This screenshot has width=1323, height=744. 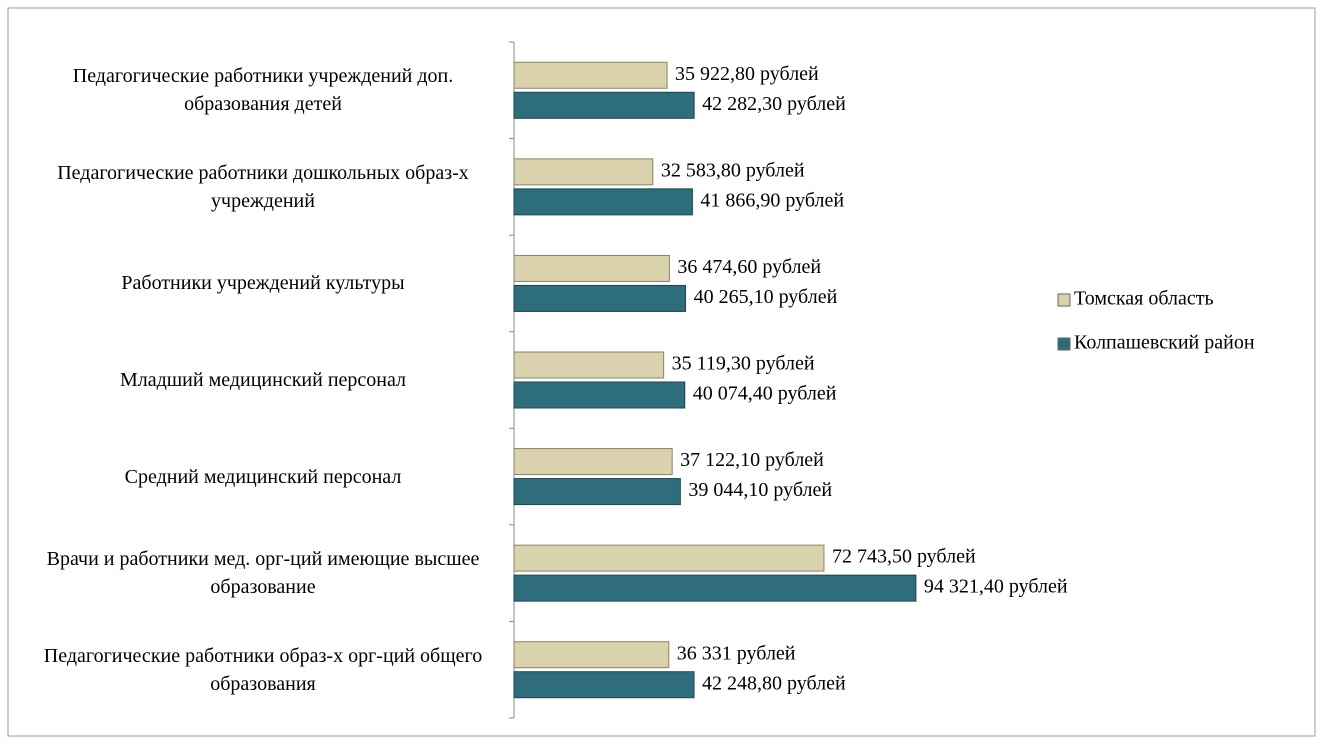 What do you see at coordinates (263, 476) in the screenshot?
I see `category-label: Средний медицинский персонал` at bounding box center [263, 476].